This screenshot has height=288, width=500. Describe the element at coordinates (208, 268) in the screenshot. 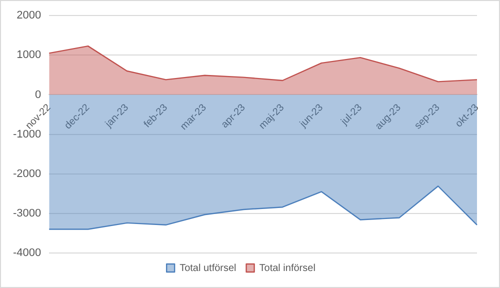

I see `legend-label: Total utförsel` at that location.